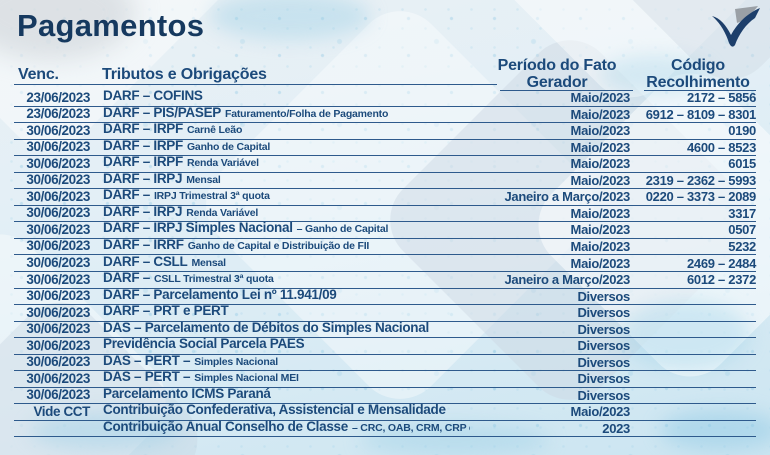 The height and width of the screenshot is (455, 770). I want to click on tributo-cell: DARF – IRPF Renda Variável, so click(283, 162).